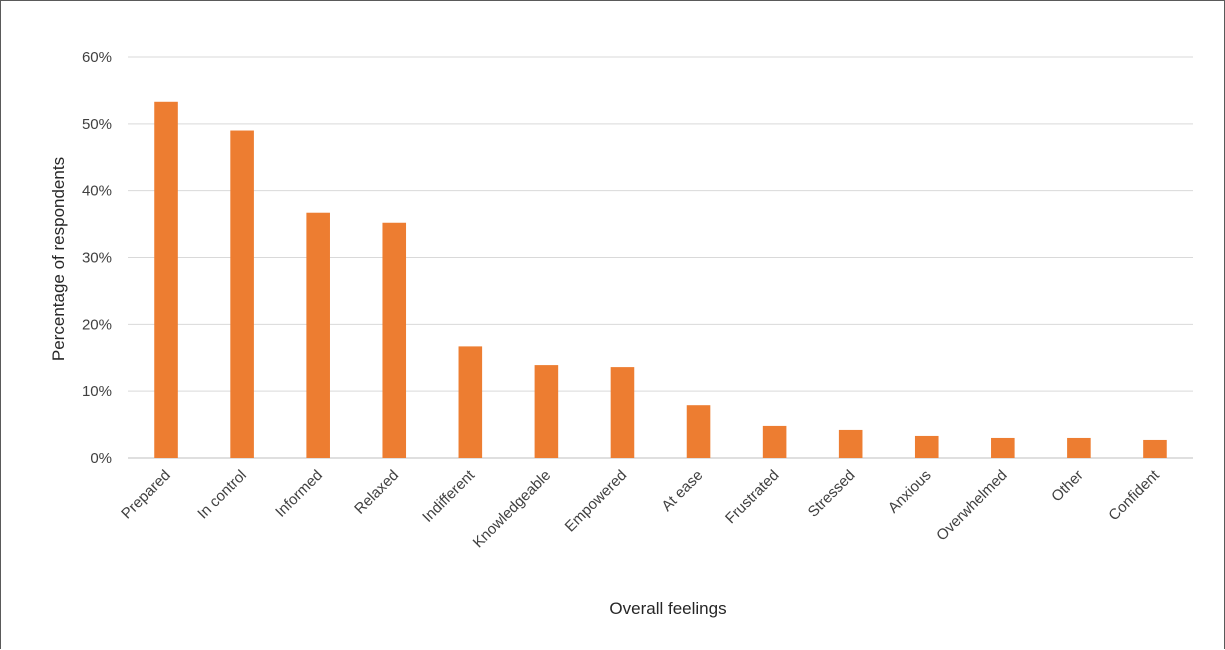 This screenshot has height=650, width=1225. What do you see at coordinates (596, 501) in the screenshot?
I see `x-tick-label: Empowered` at bounding box center [596, 501].